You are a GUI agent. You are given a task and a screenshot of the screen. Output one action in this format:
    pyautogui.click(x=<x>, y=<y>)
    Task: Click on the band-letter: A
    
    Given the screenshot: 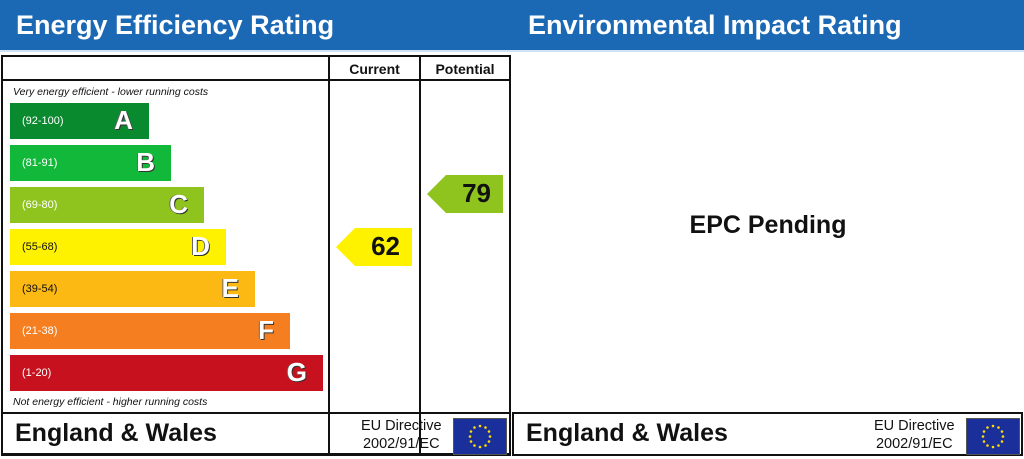 What is the action you would take?
    pyautogui.click(x=123, y=120)
    